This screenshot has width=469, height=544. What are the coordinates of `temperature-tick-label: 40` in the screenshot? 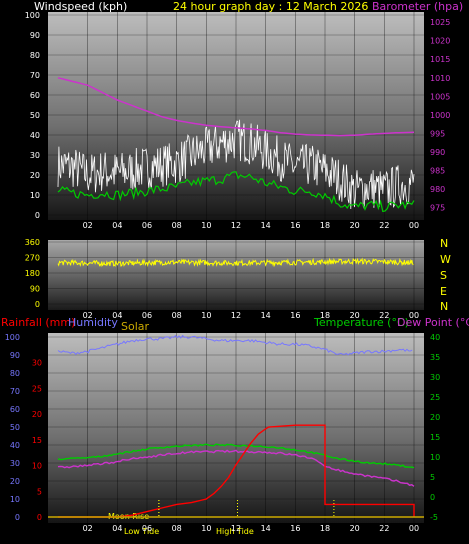 It's located at (435, 337).